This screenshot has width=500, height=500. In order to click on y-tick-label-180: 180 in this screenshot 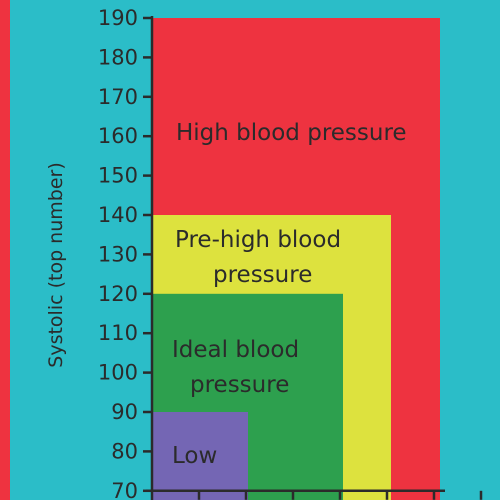, I will do `click(118, 57)`.